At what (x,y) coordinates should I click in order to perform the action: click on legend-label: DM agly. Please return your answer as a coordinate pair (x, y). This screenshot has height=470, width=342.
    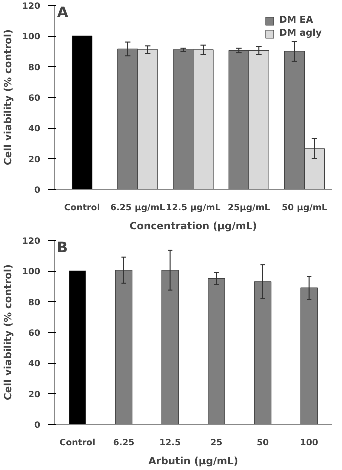
    Looking at the image, I should click on (300, 33).